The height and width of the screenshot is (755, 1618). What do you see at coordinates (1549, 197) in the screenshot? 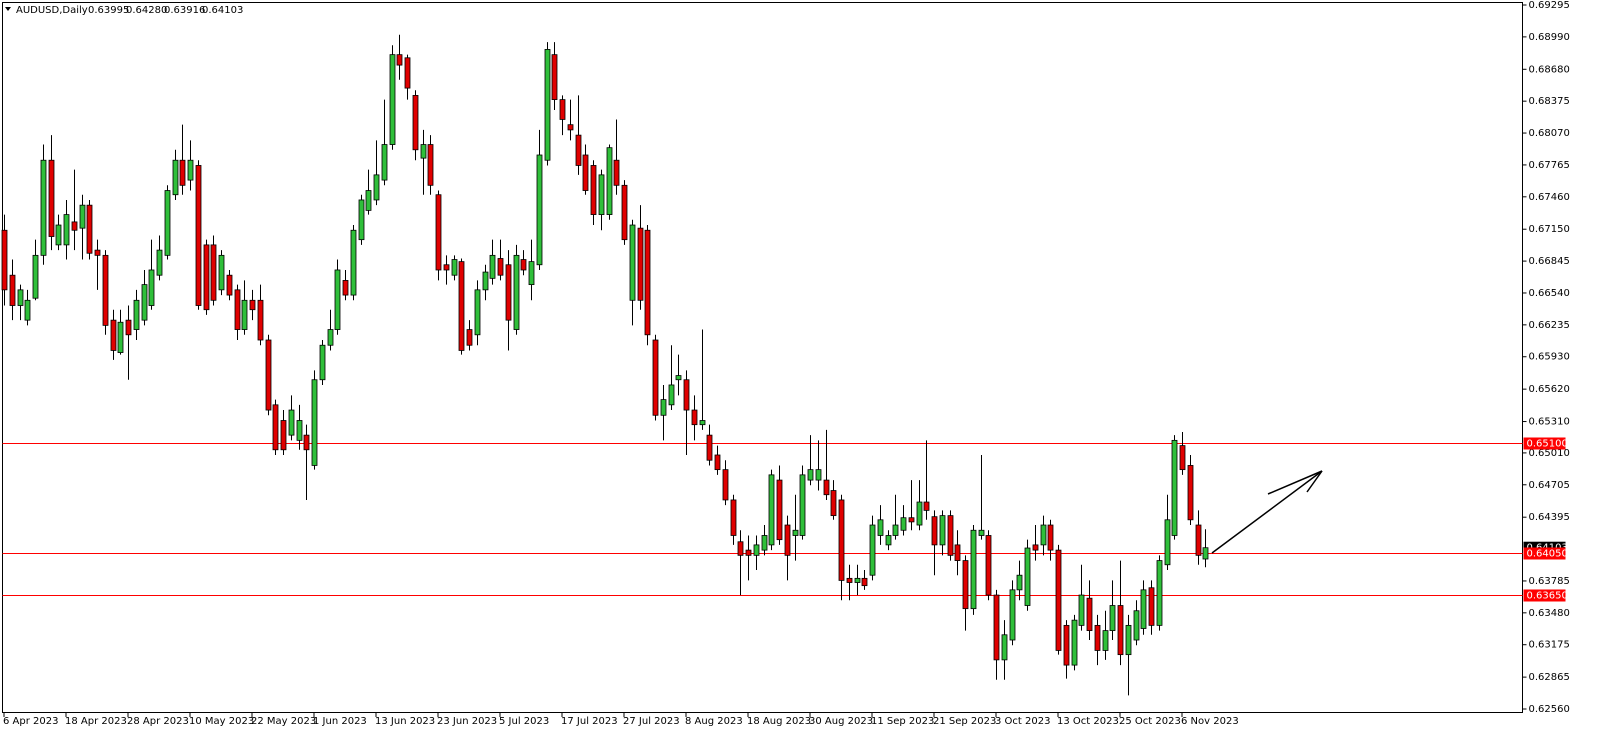
I see `y-tick-label: 0.67460` at bounding box center [1549, 197].